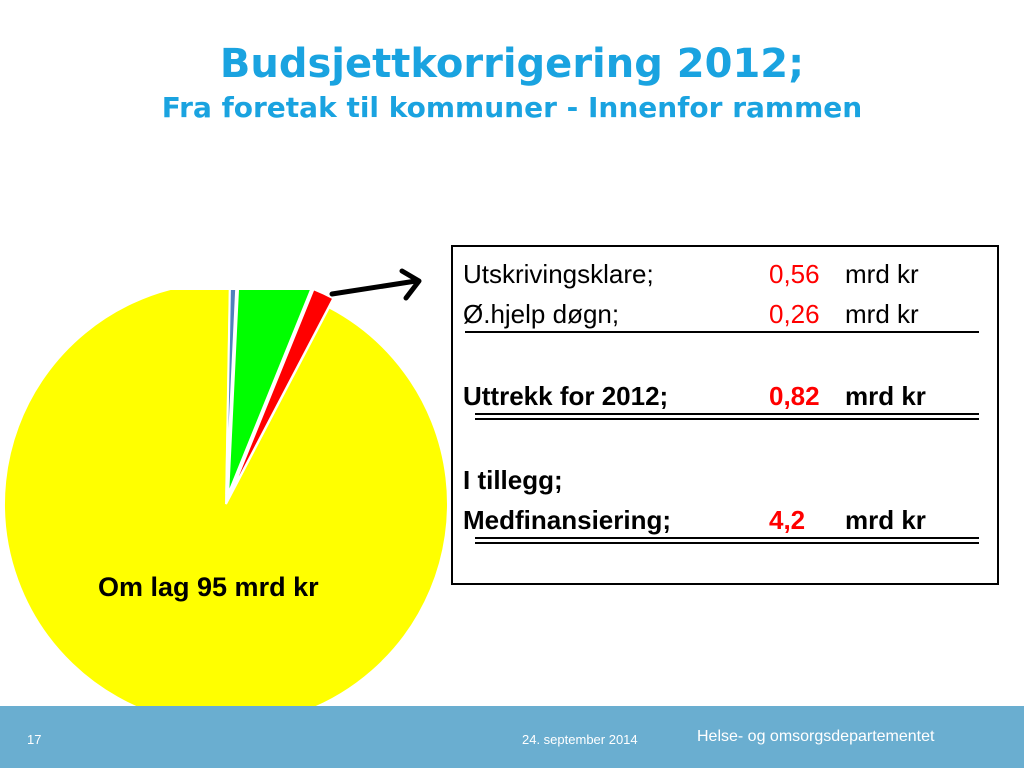 Image resolution: width=1024 pixels, height=768 pixels. Describe the element at coordinates (269, 392) in the screenshot. I see `pie-slice-green` at that location.